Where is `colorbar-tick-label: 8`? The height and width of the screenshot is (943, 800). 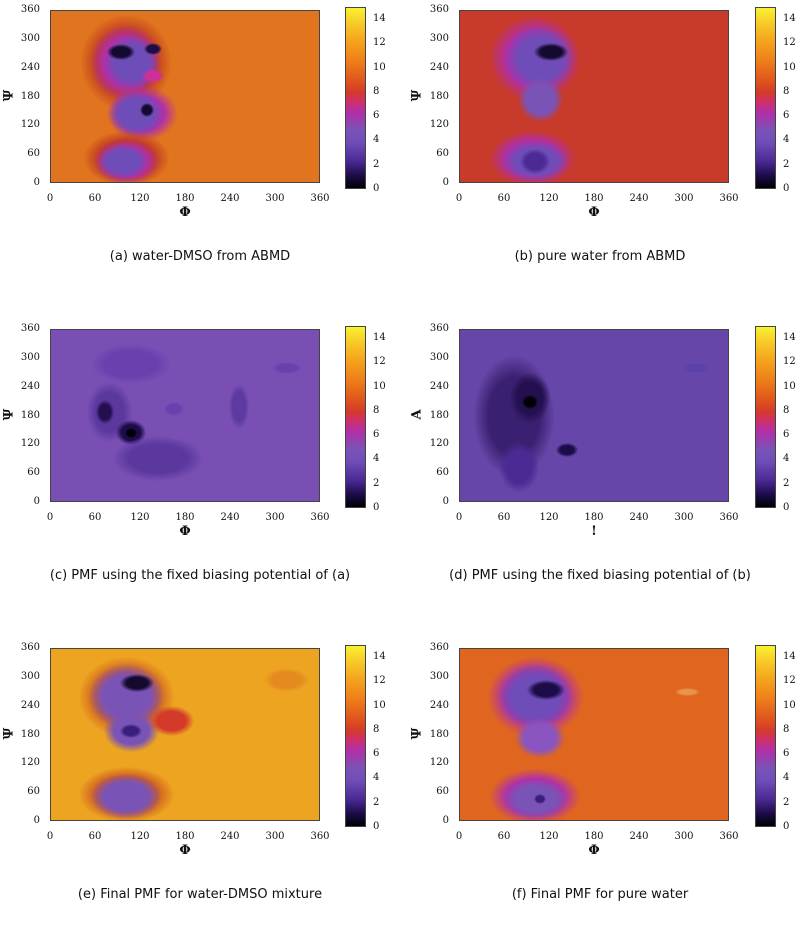 colorbar-tick-label: 8 is located at coordinates (376, 410).